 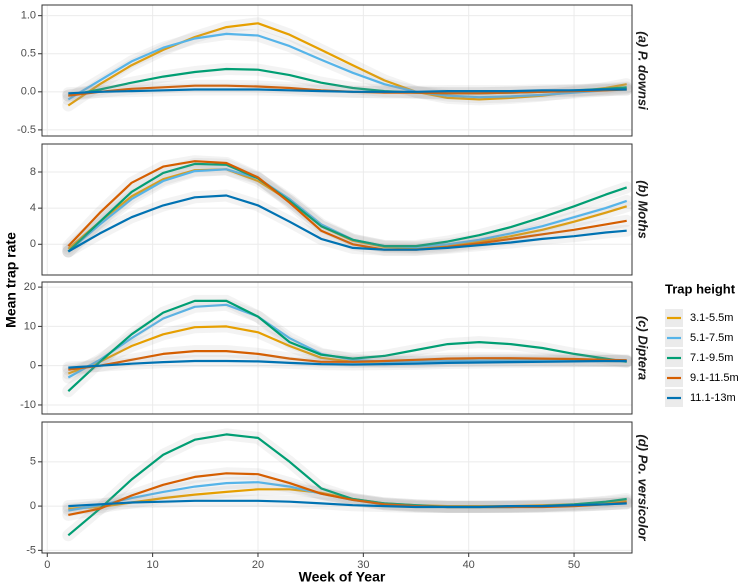 I want to click on legend-label: 3.1-5.5m, so click(x=711, y=318).